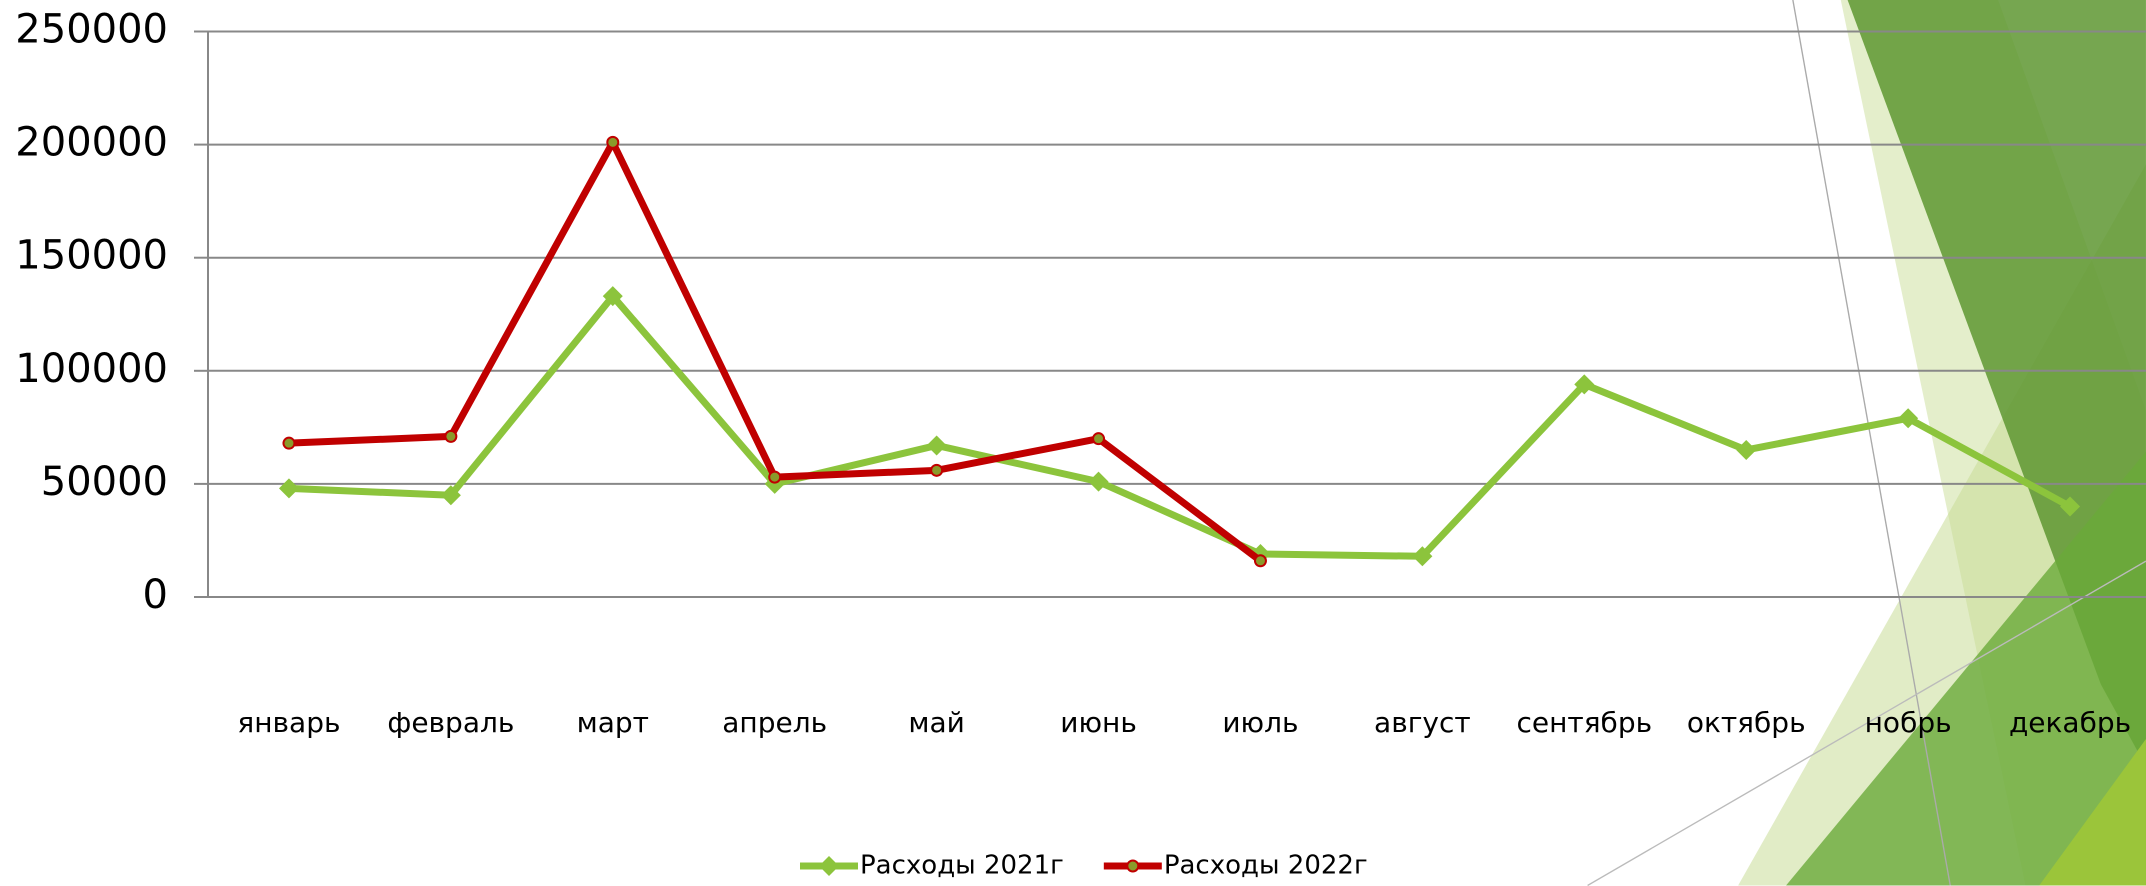 Image resolution: width=2146 pixels, height=886 pixels. Describe the element at coordinates (1422, 722) in the screenshot. I see `x-tick-label: август` at that location.